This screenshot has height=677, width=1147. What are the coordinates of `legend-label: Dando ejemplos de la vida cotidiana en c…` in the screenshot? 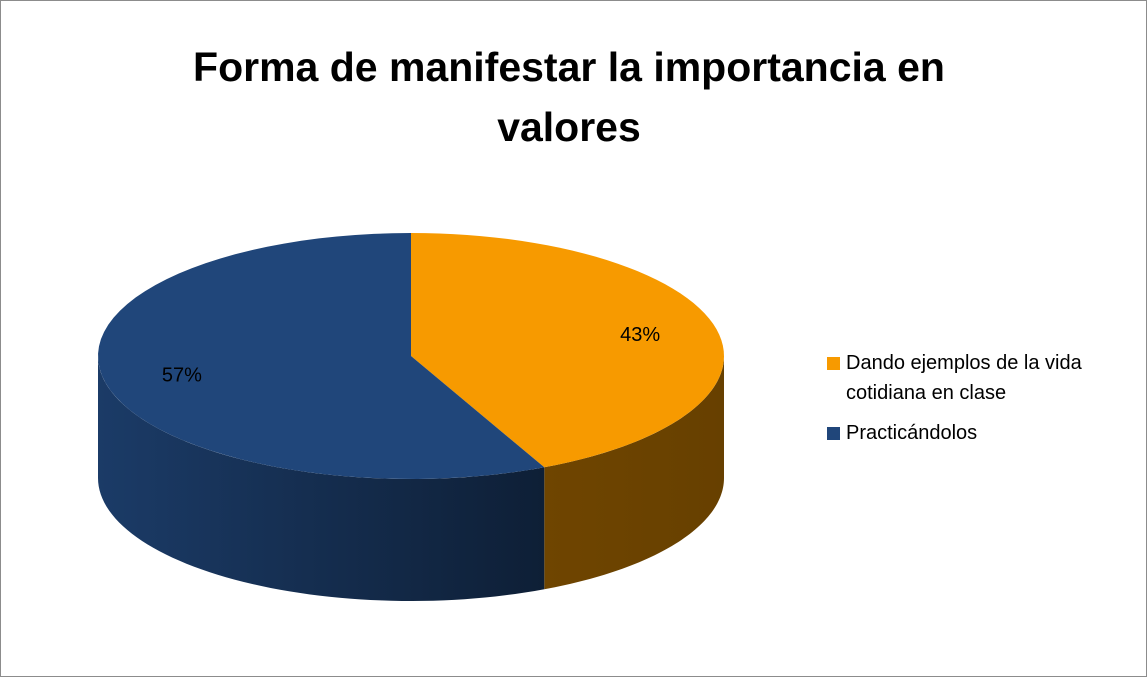 It's located at (964, 378).